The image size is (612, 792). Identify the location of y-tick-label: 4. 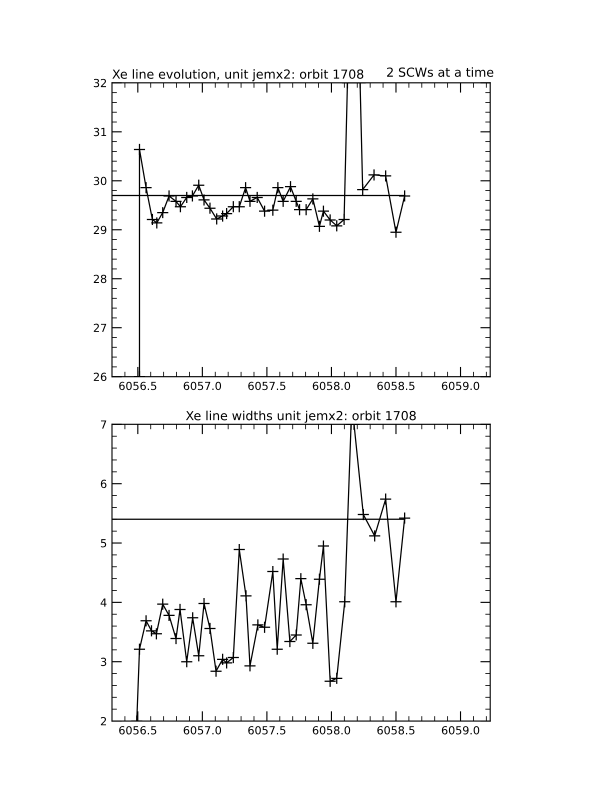
(103, 602).